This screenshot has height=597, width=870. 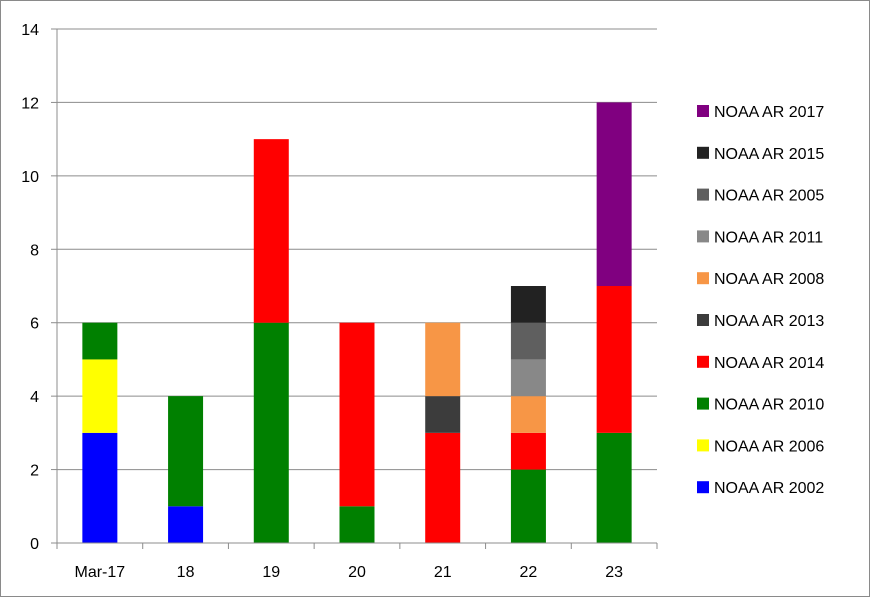 I want to click on bar-segment-noaa-ar-2017, so click(x=614, y=194).